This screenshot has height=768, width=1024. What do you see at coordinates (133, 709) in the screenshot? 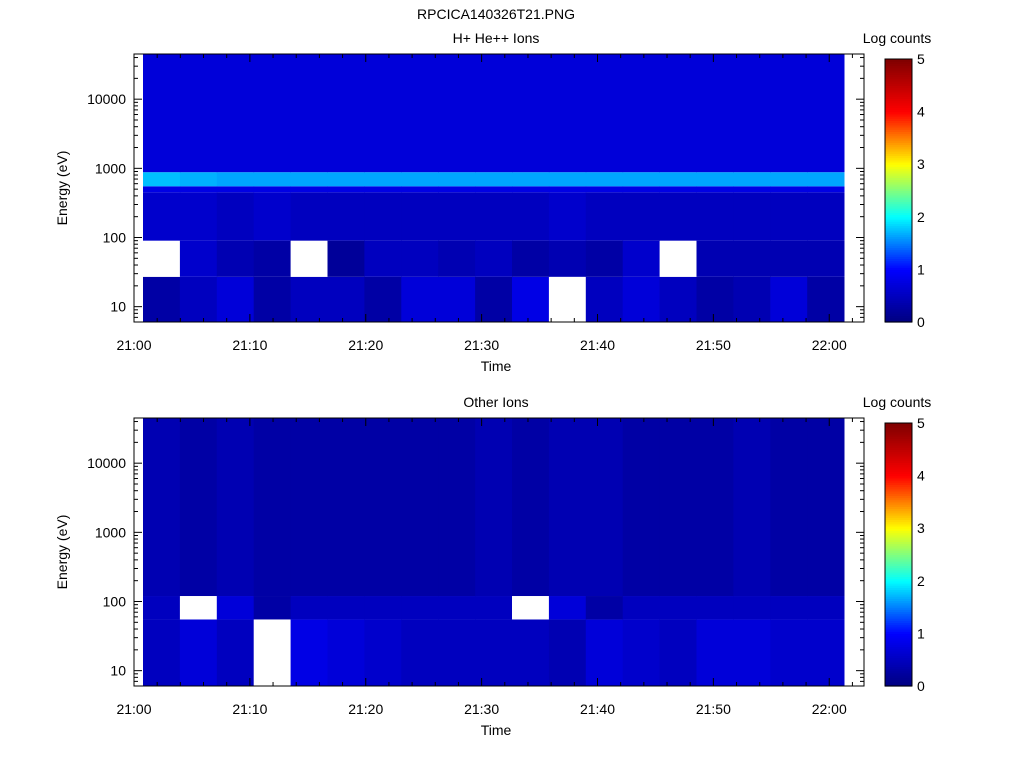
I see `x-tick-label: 21:00` at bounding box center [133, 709].